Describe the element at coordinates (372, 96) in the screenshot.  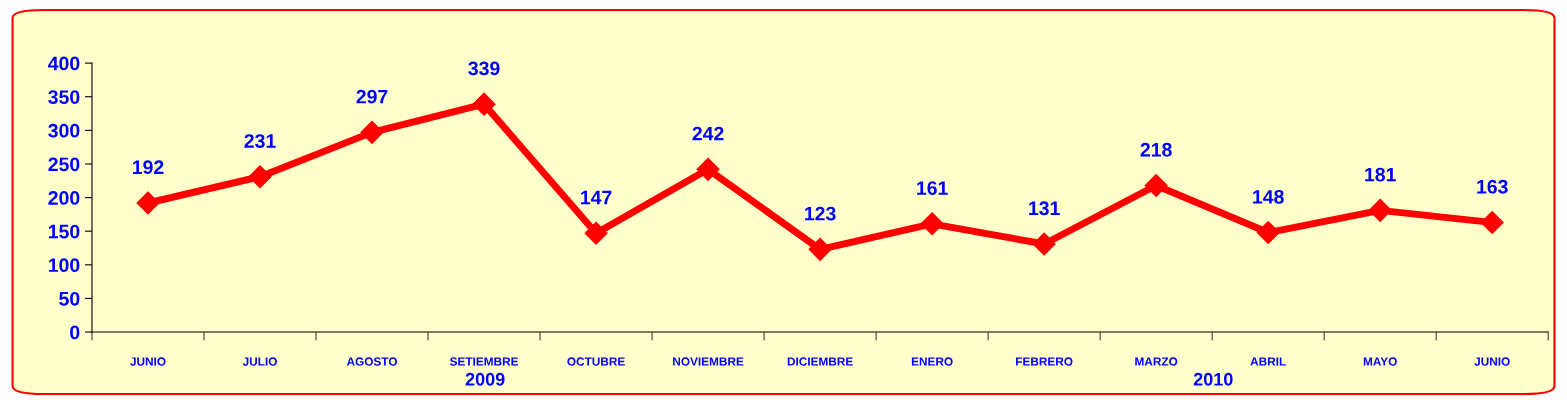
I see `data-label: 297` at that location.